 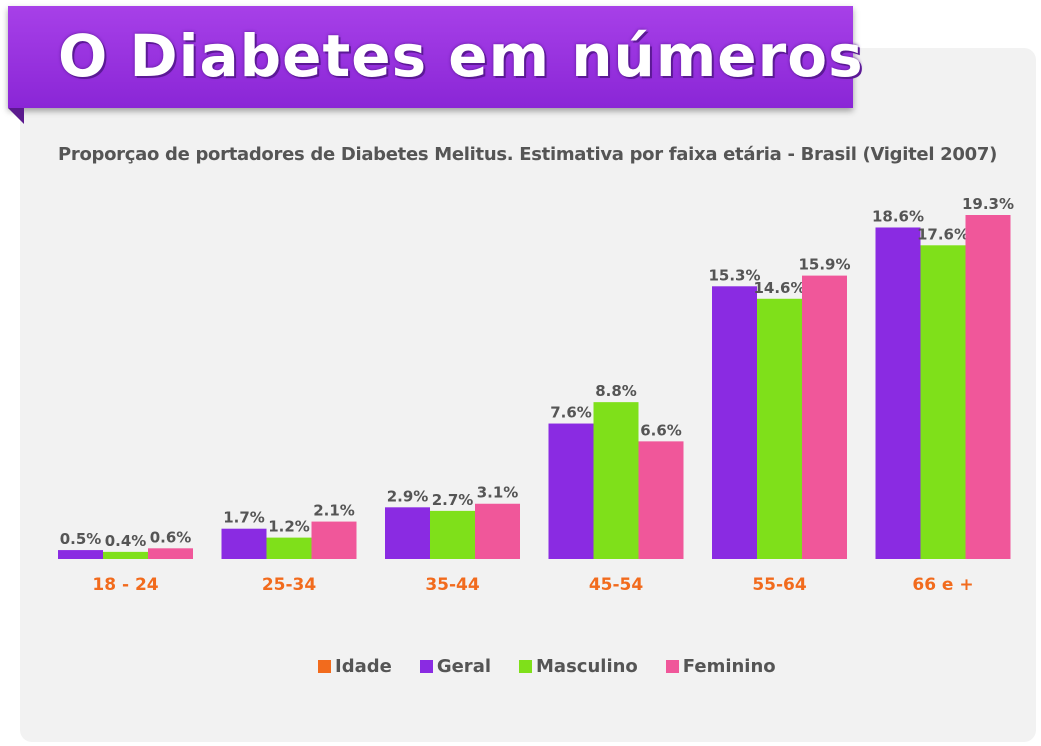 What do you see at coordinates (324, 666) in the screenshot?
I see `legend-swatch-idade` at bounding box center [324, 666].